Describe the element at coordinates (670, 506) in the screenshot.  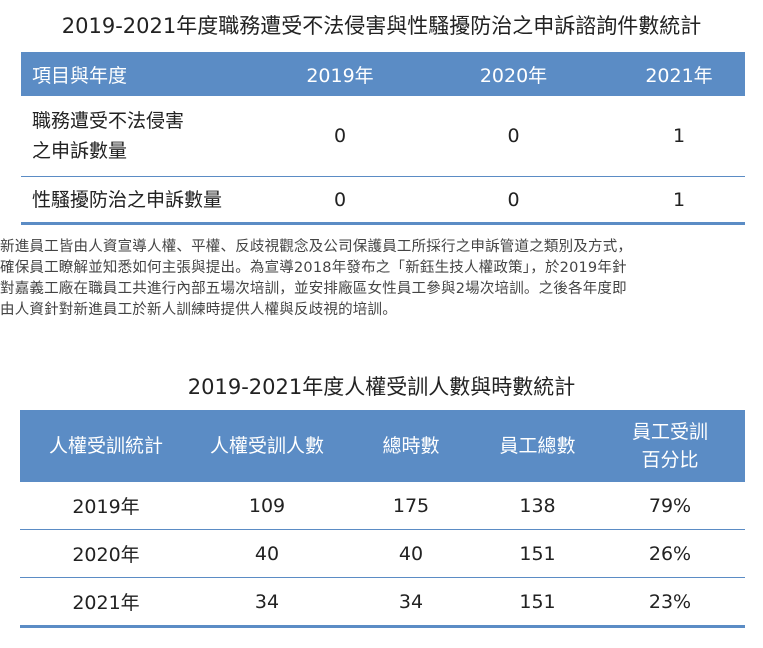
I see `cell-percentage: 79%` at that location.